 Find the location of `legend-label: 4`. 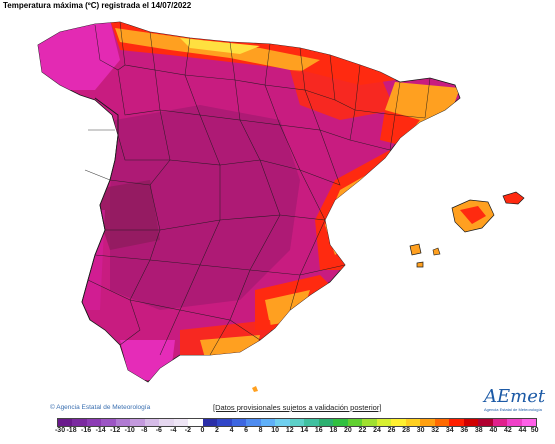

legend-label: 4 is located at coordinates (231, 430).